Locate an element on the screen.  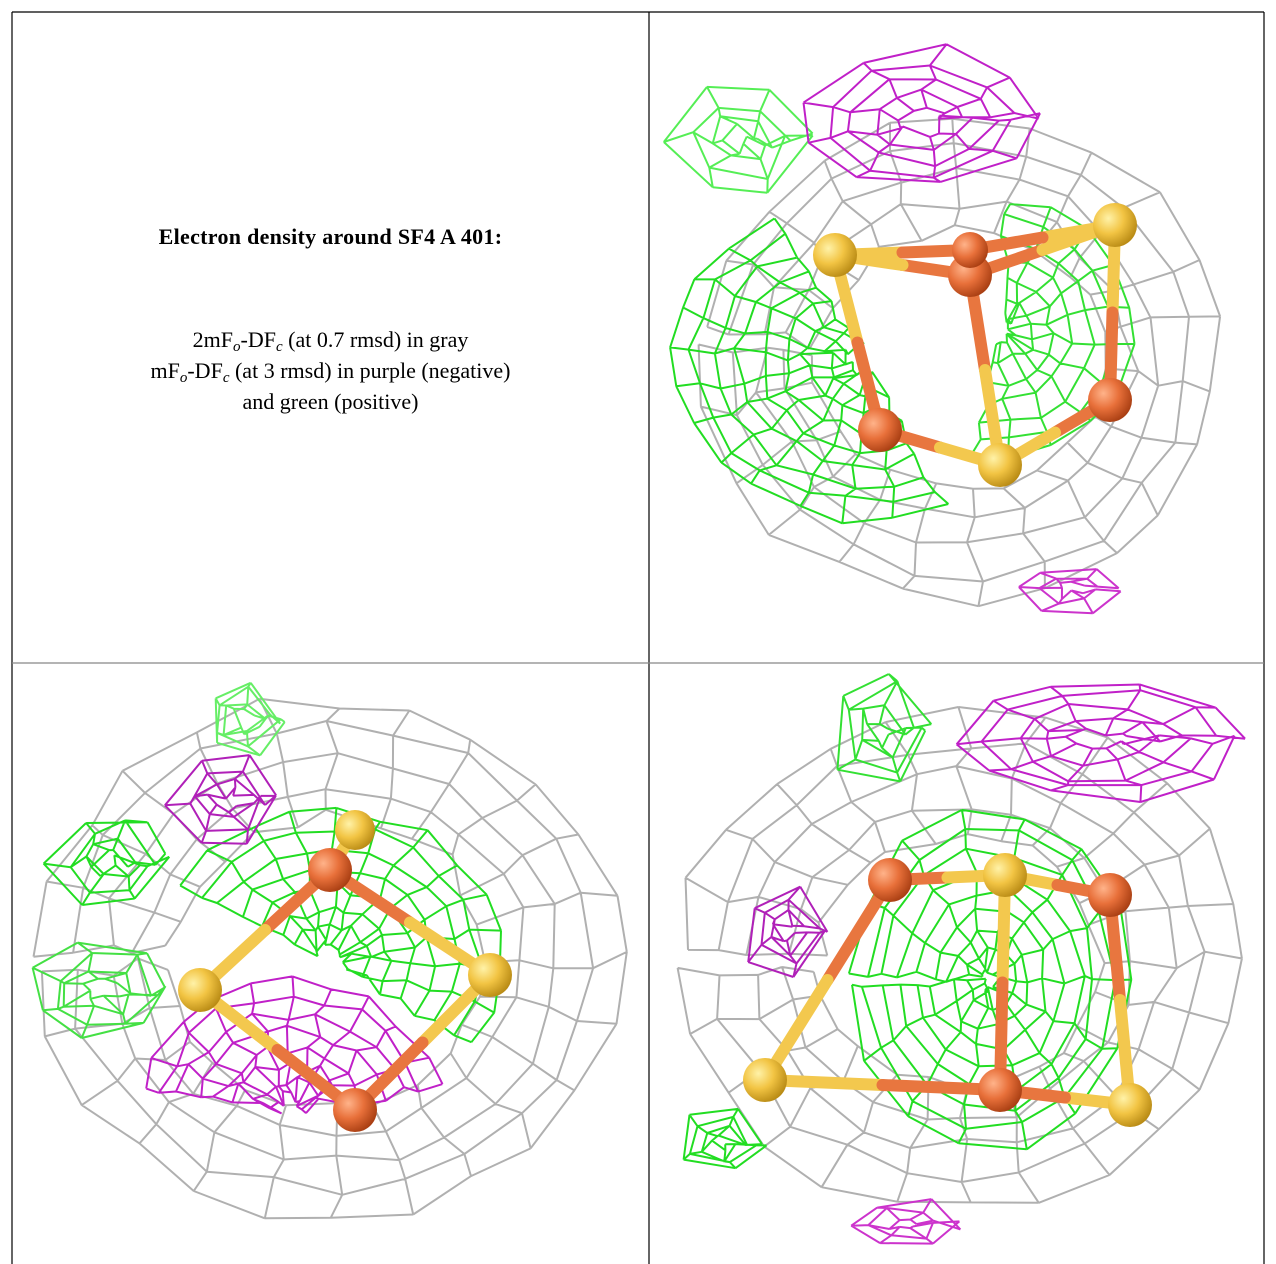
caption-line: mFo-DFc (at 3 rmsd) in purple (negative) is located at coordinates (330, 370).